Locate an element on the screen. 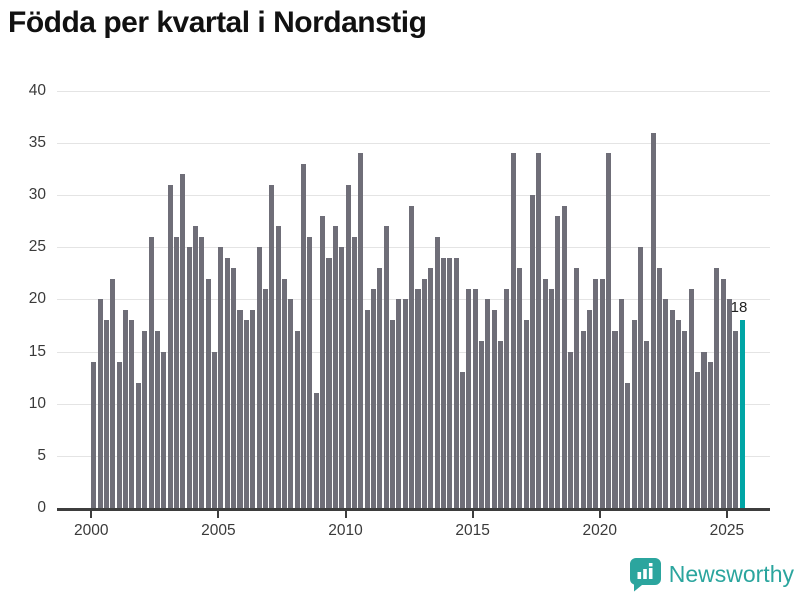 The image size is (800, 600). y-tick-label: 10 is located at coordinates (37, 403).